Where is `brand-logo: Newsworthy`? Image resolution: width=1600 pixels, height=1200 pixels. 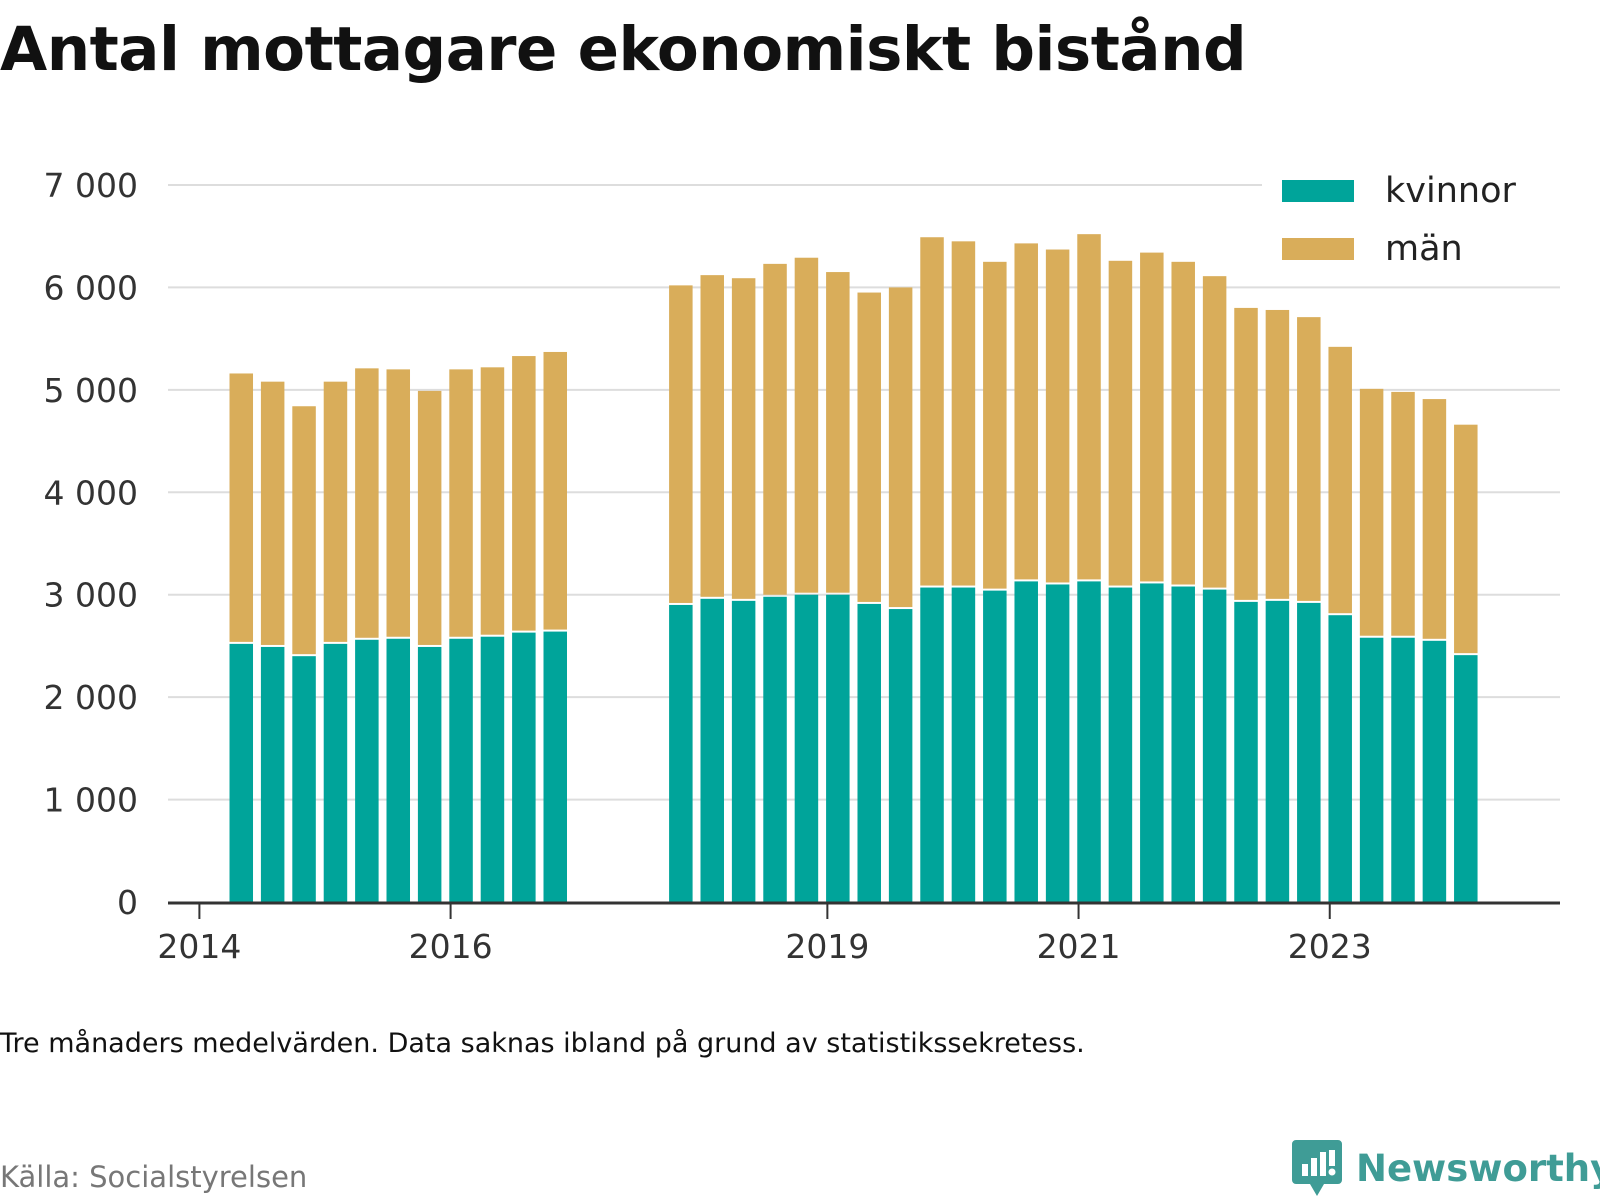 brand-logo: Newsworthy is located at coordinates (1446, 1168).